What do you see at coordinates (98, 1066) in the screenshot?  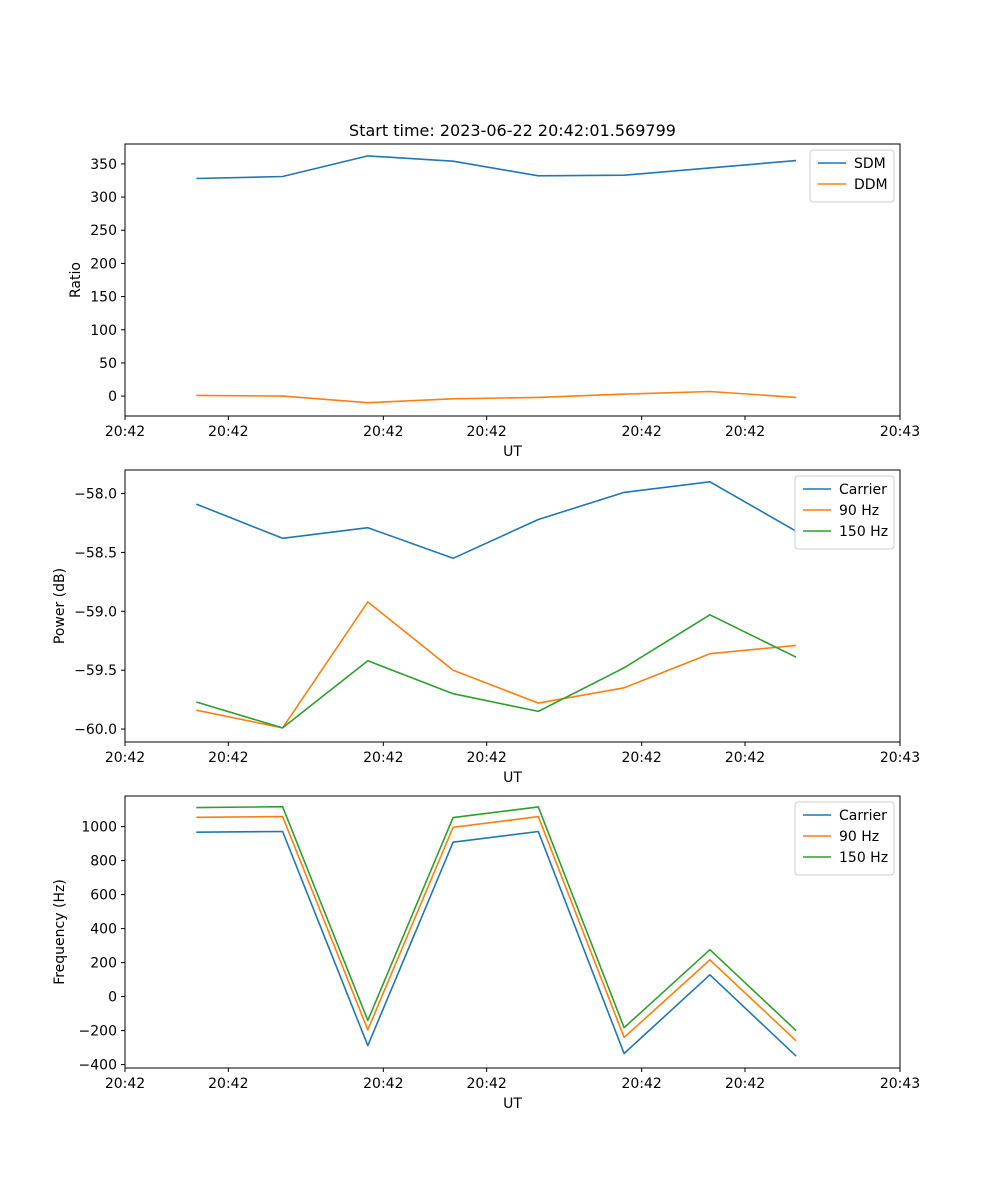 I see `y-tick-label: −400` at bounding box center [98, 1066].